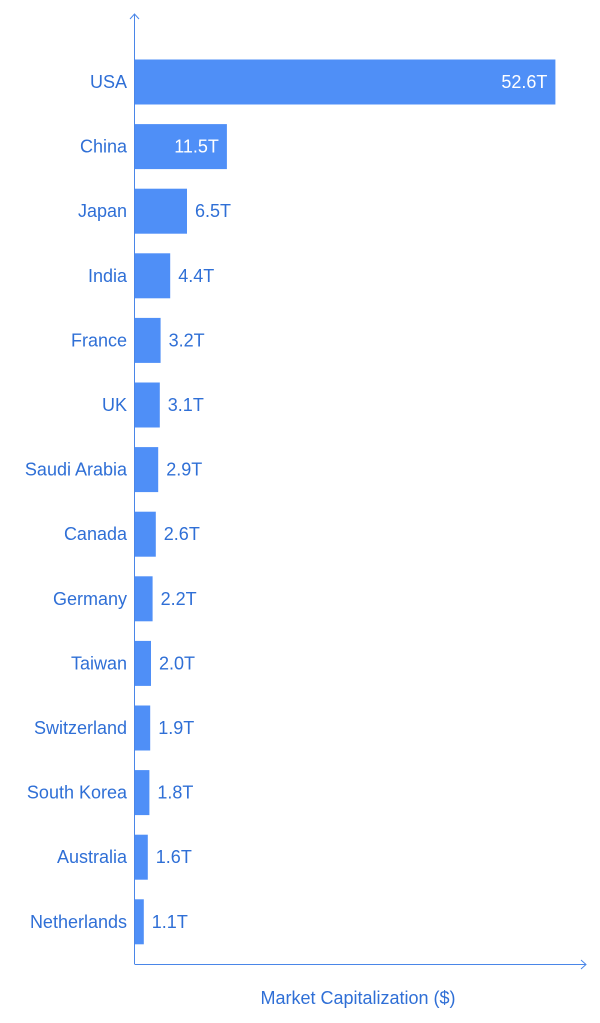 This screenshot has width=600, height=1023. I want to click on bar-china, so click(181, 147).